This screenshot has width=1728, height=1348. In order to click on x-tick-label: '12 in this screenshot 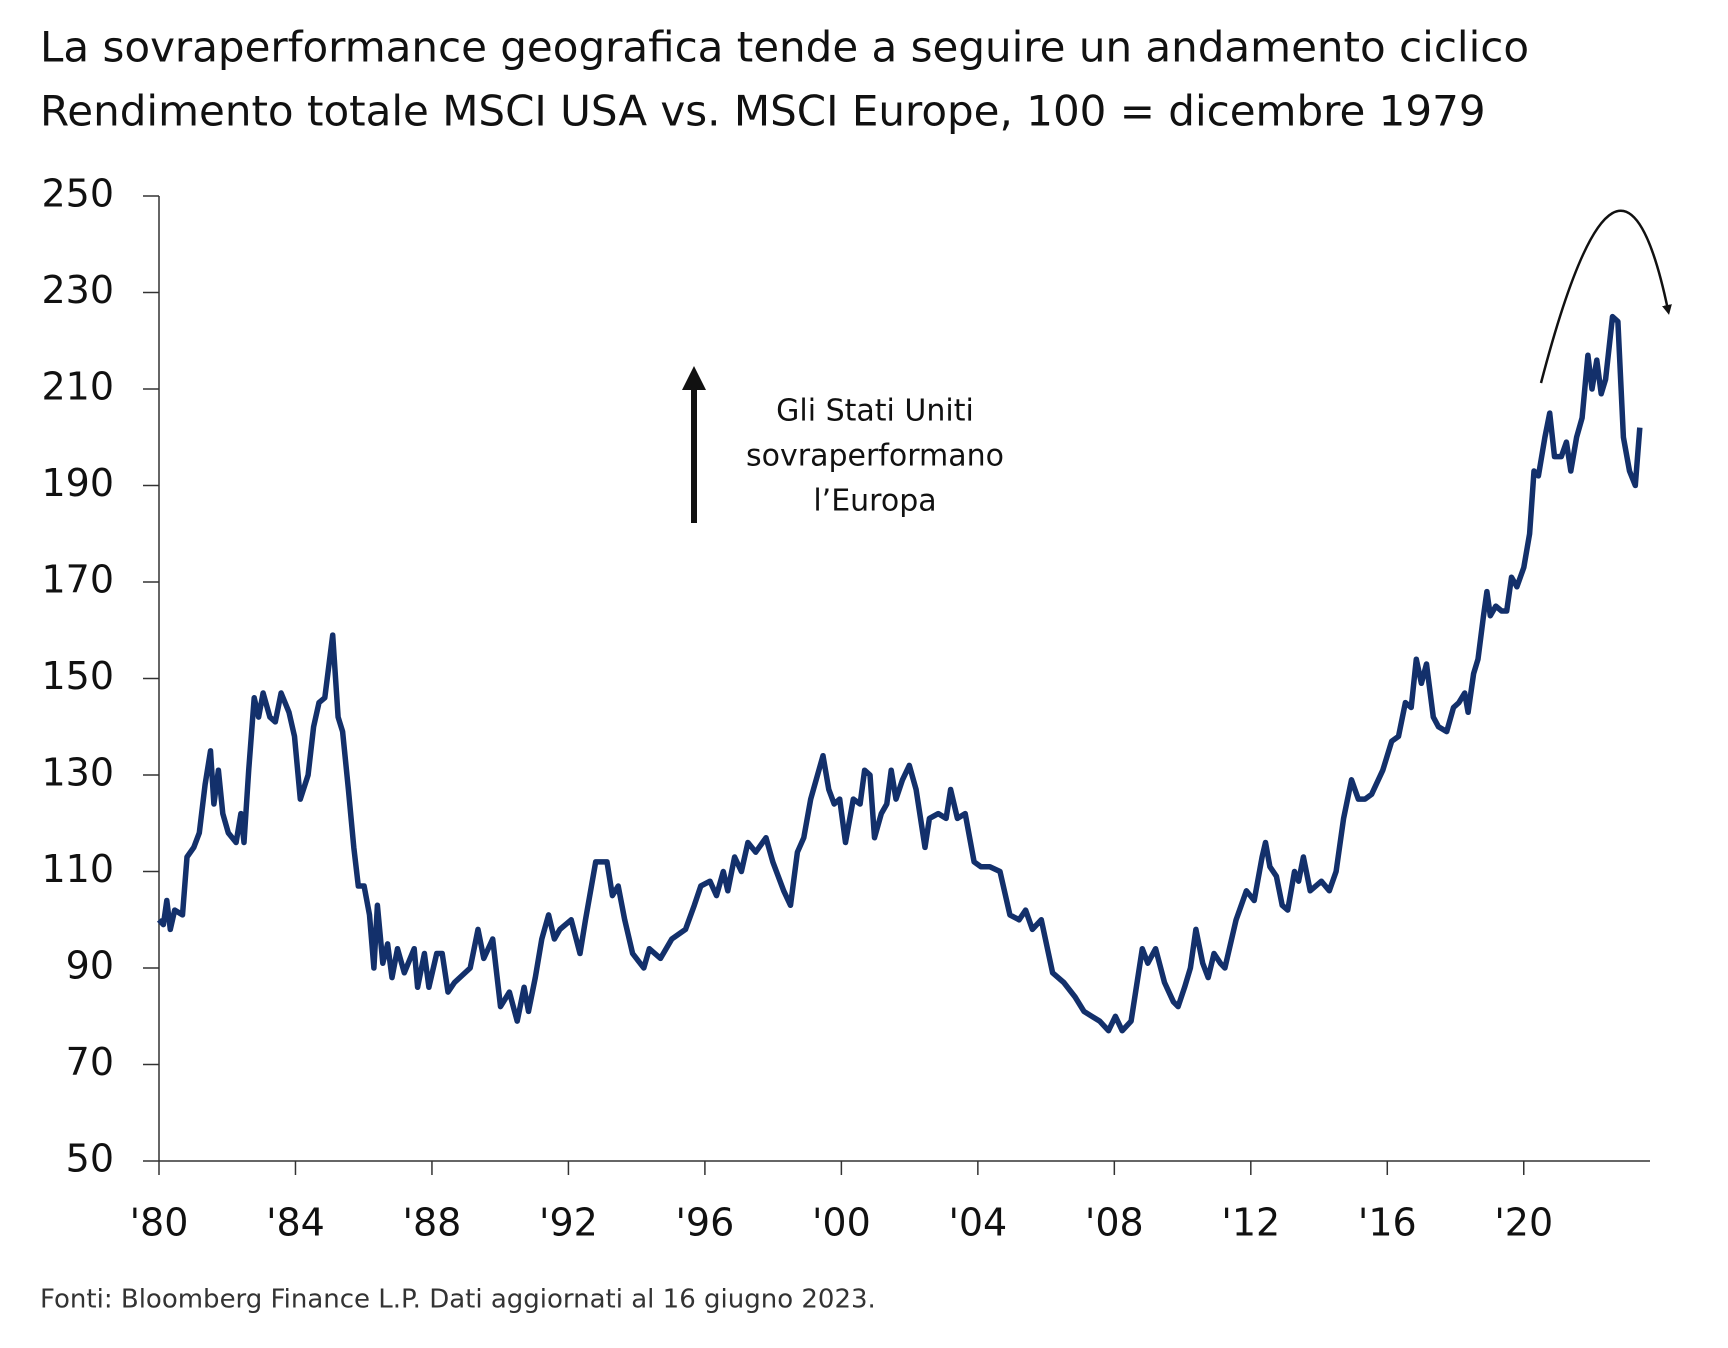, I will do `click(1250, 1223)`.